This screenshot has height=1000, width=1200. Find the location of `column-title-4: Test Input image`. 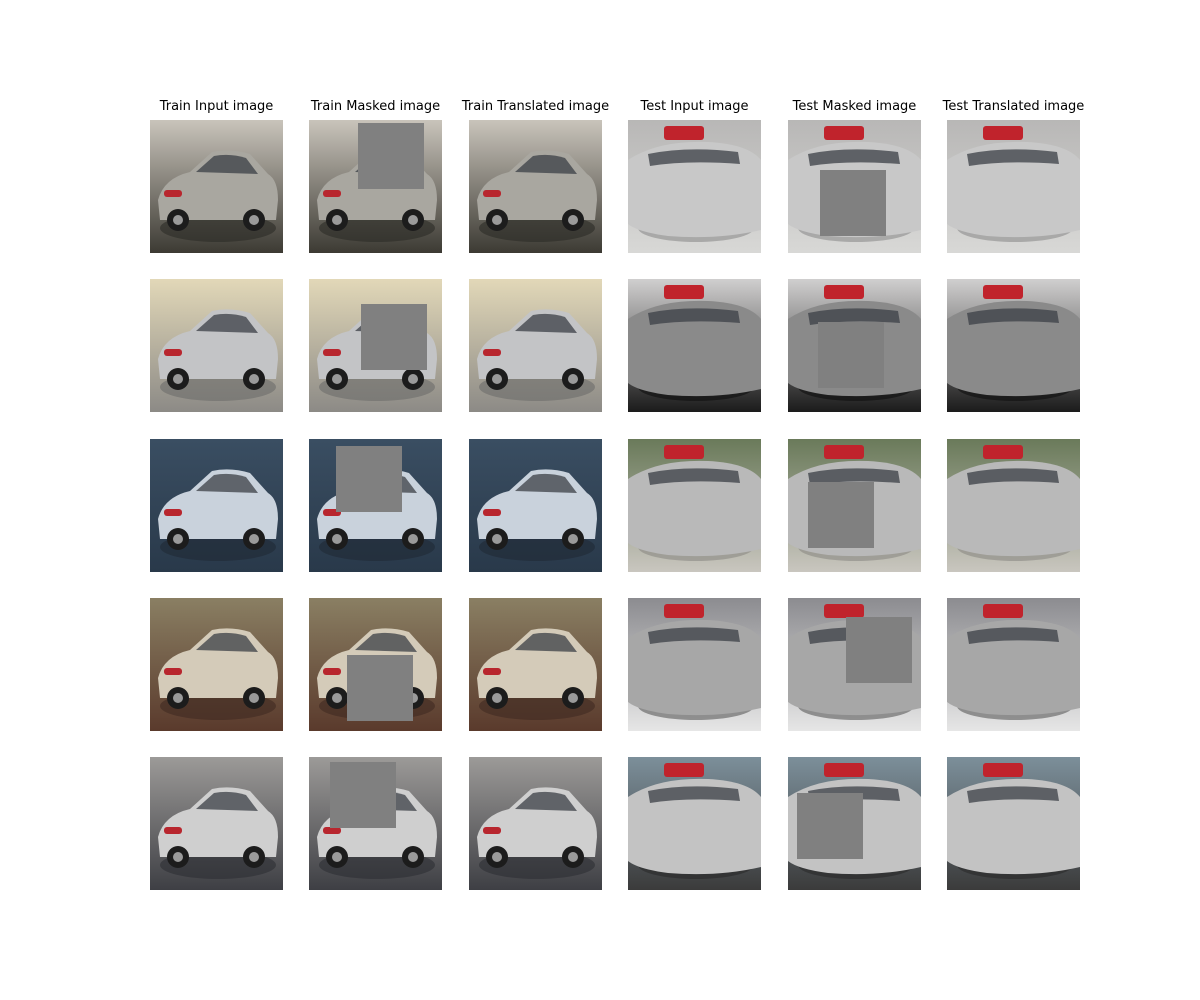

column-title-4: Test Input image is located at coordinates (694, 106).